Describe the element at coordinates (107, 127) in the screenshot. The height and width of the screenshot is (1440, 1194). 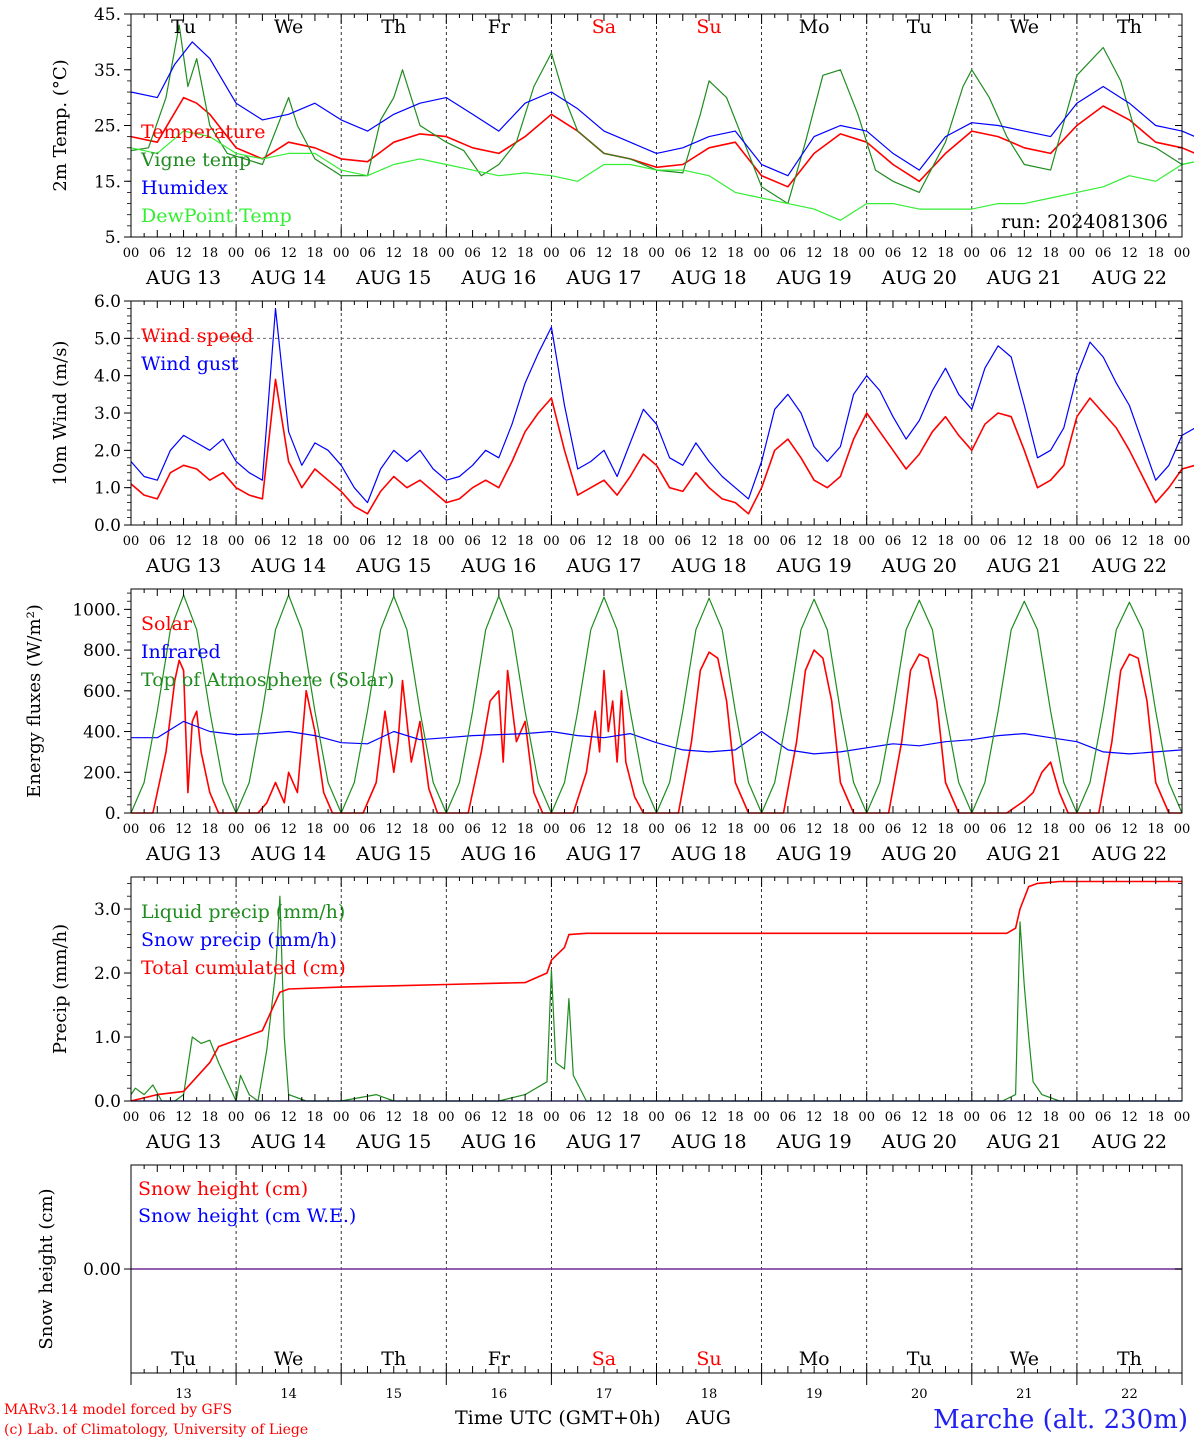
I see `y-tick-label: 25.` at that location.